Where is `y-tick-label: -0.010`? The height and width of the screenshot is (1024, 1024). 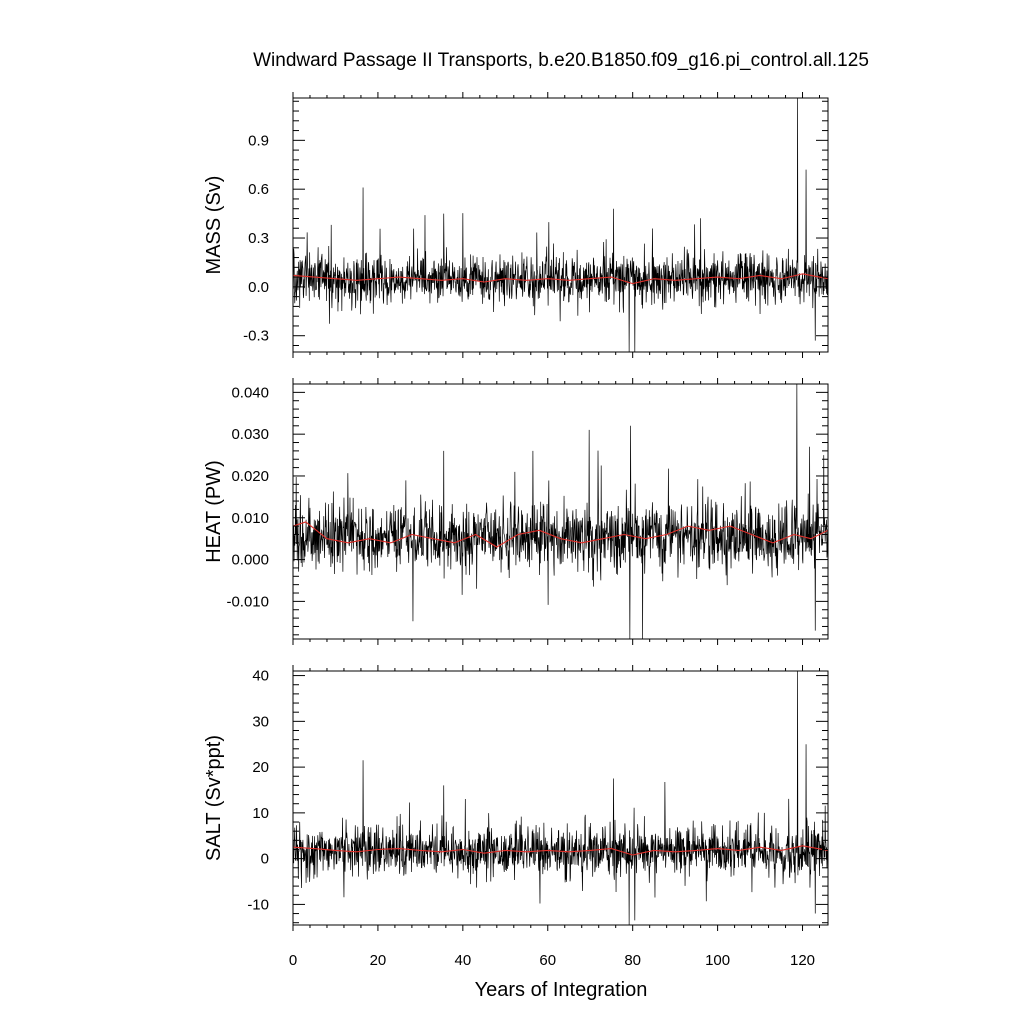 y-tick-label: -0.010 is located at coordinates (247, 601).